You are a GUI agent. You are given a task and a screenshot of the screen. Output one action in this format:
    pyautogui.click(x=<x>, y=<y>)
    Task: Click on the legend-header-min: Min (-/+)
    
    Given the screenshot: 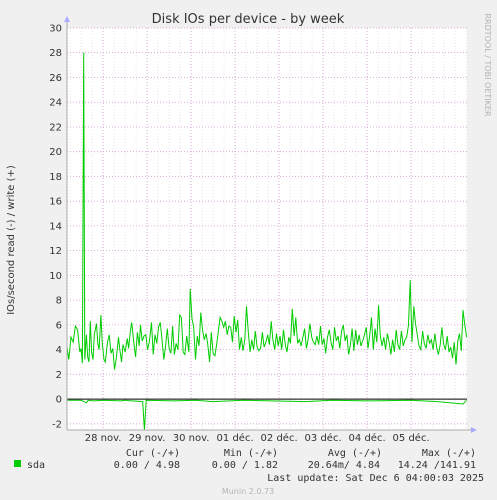 What is the action you would take?
    pyautogui.click(x=251, y=453)
    